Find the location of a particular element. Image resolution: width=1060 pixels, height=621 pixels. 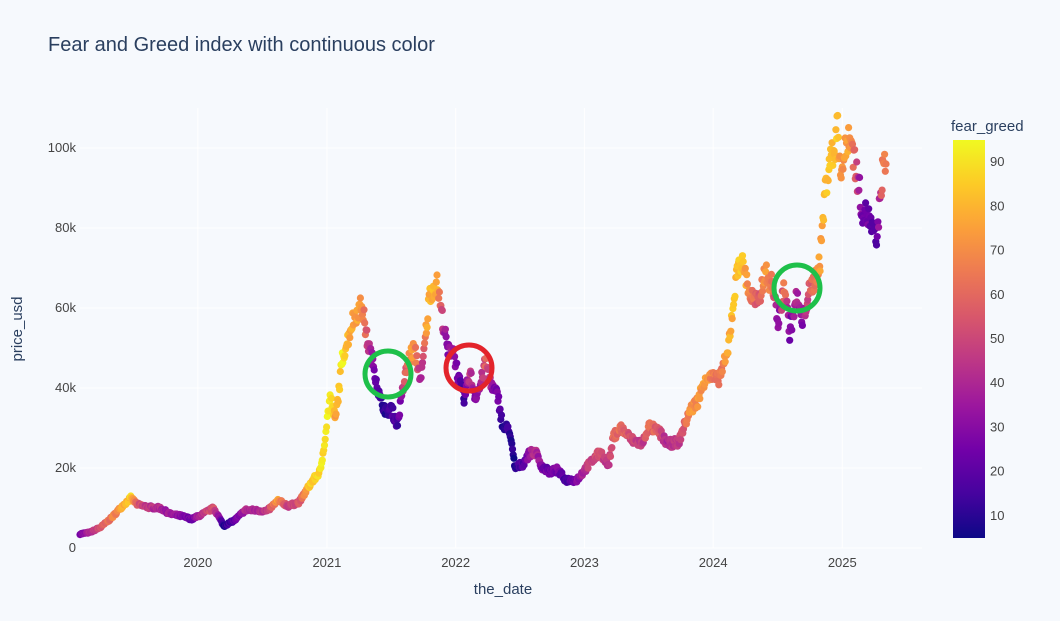

colorbar-title: fear_greed is located at coordinates (987, 126).